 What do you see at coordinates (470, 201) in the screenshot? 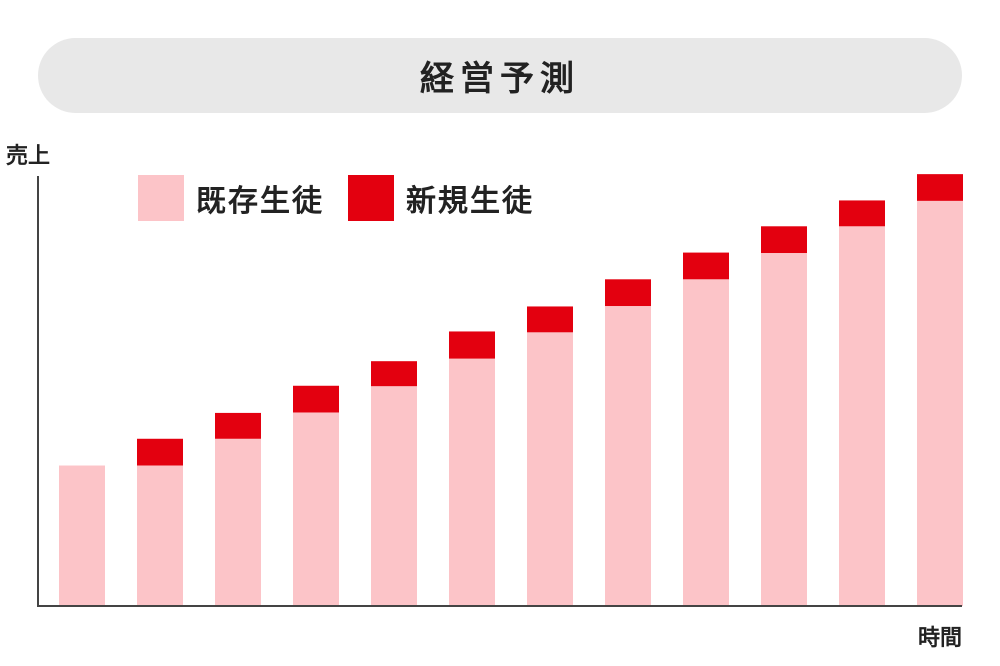
I see `legend-label-new: 新規生徒` at bounding box center [470, 201].